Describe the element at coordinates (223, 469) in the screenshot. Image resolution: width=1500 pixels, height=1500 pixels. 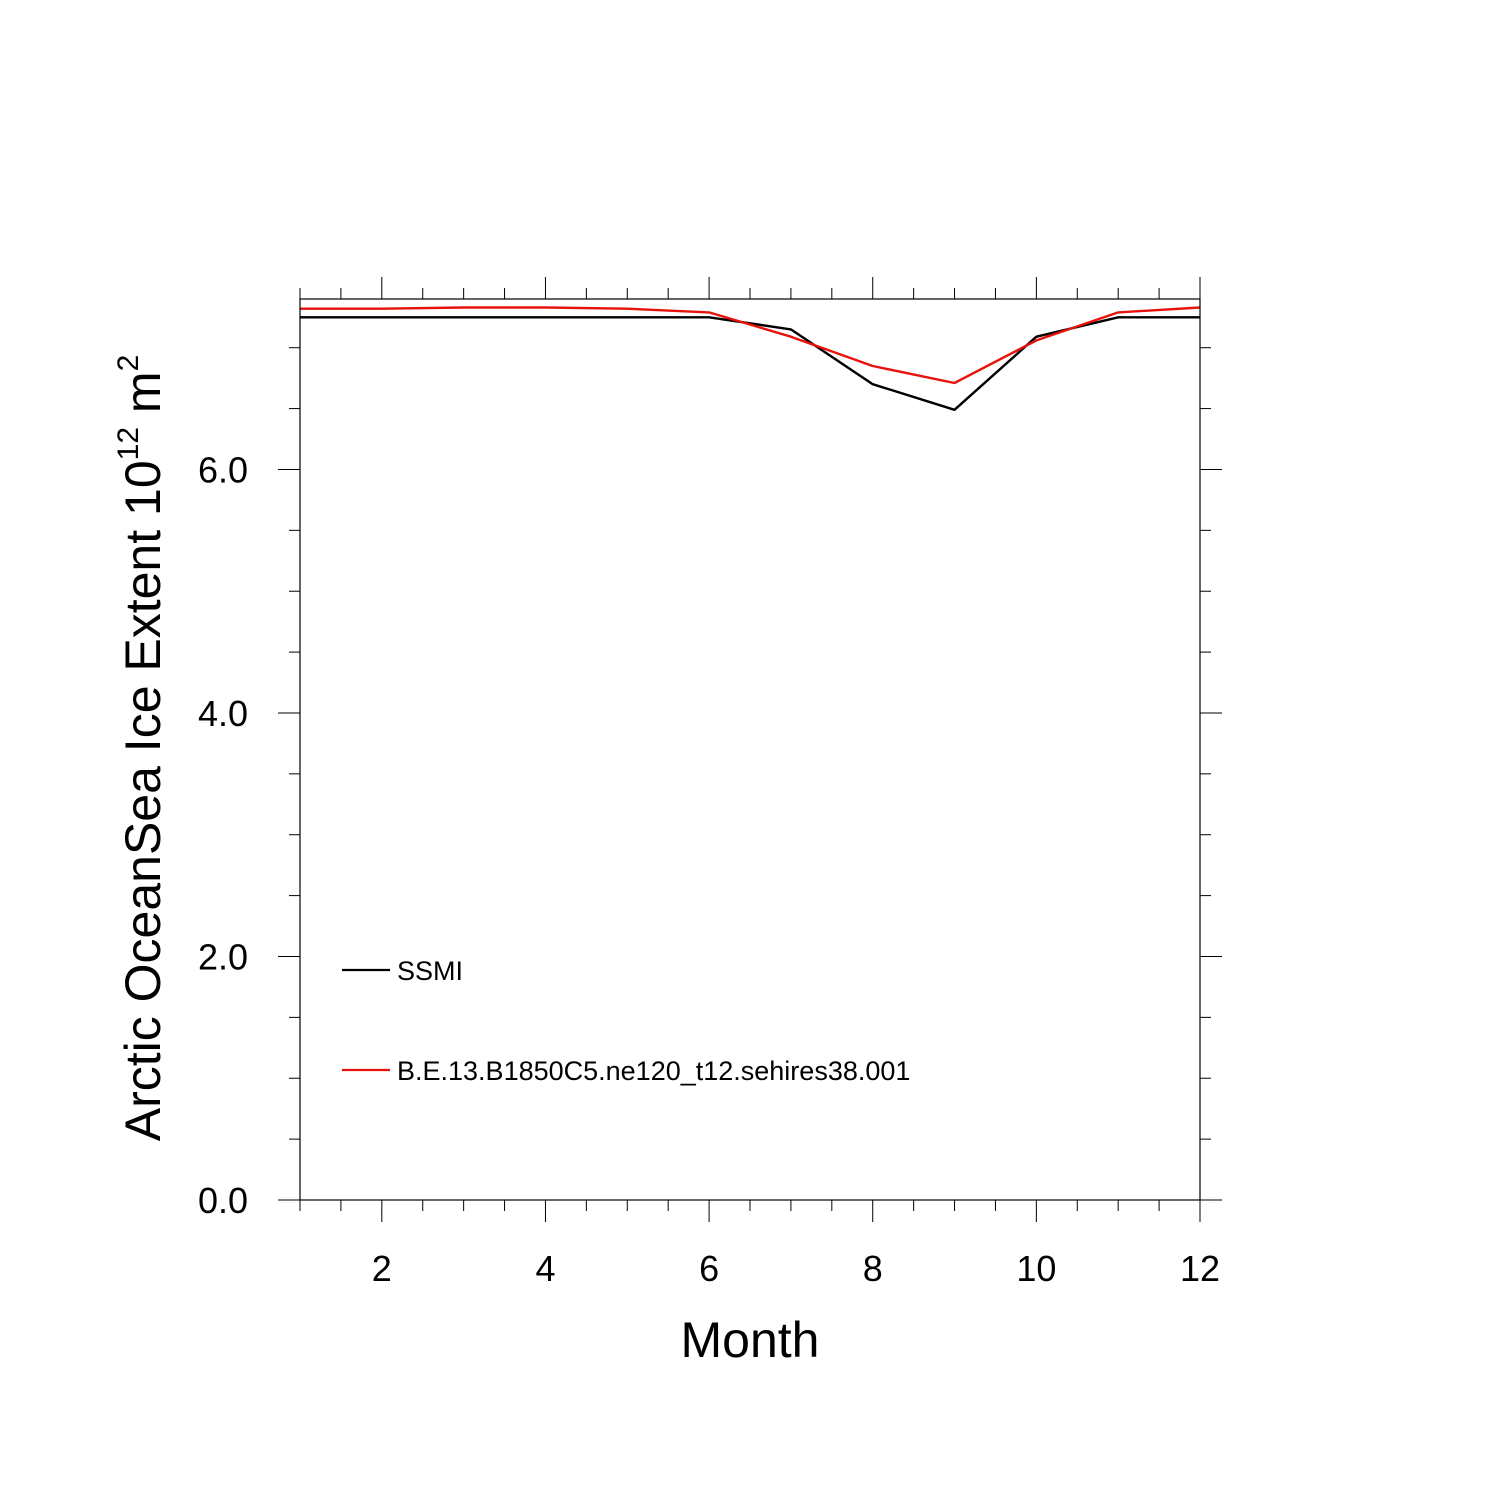
I see `y-tick-label: 6.0` at that location.